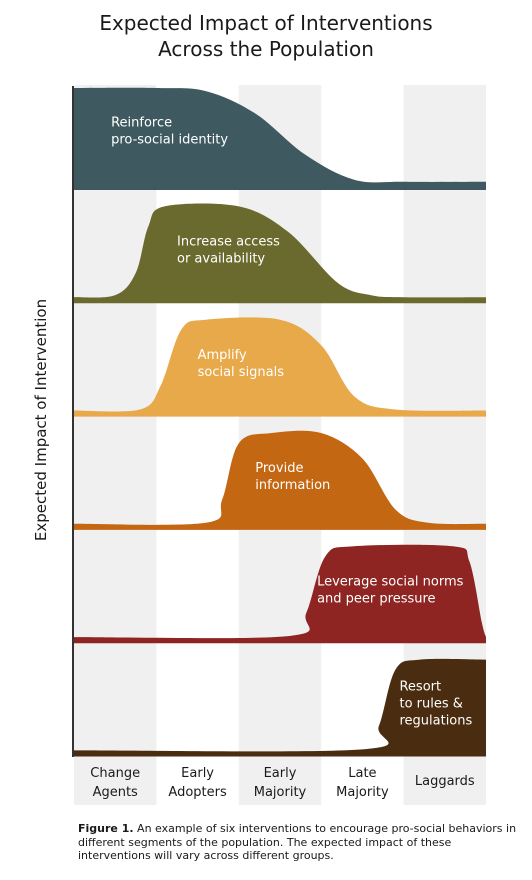  What do you see at coordinates (445, 781) in the screenshot?
I see `category-label: Laggards` at bounding box center [445, 781].